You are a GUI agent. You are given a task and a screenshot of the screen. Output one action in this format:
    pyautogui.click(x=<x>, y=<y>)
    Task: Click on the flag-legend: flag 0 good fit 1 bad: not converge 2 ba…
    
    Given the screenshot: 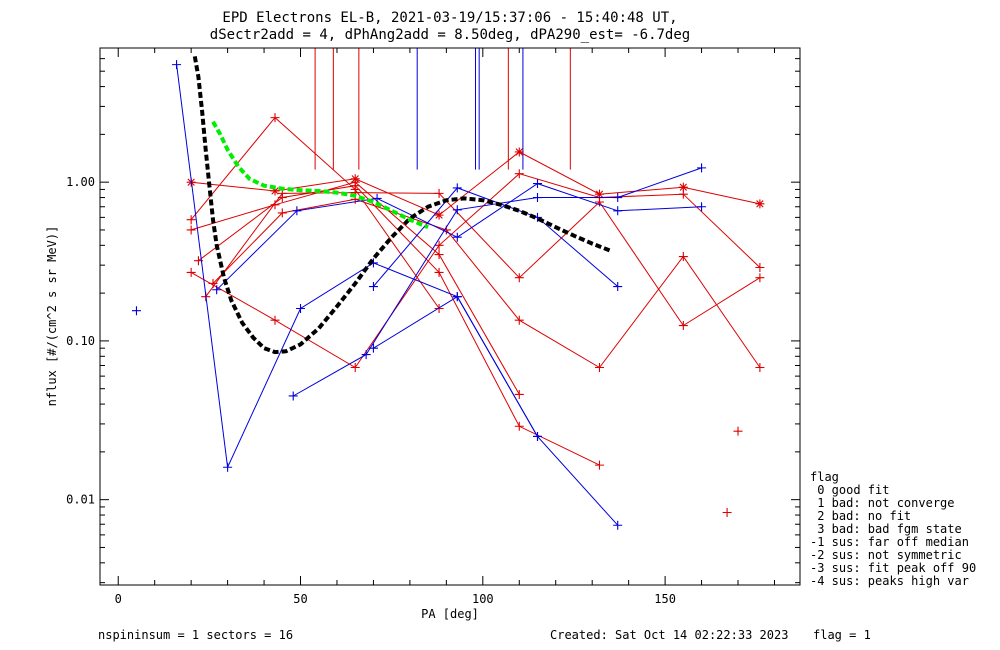 What is the action you would take?
    pyautogui.click(x=893, y=529)
    